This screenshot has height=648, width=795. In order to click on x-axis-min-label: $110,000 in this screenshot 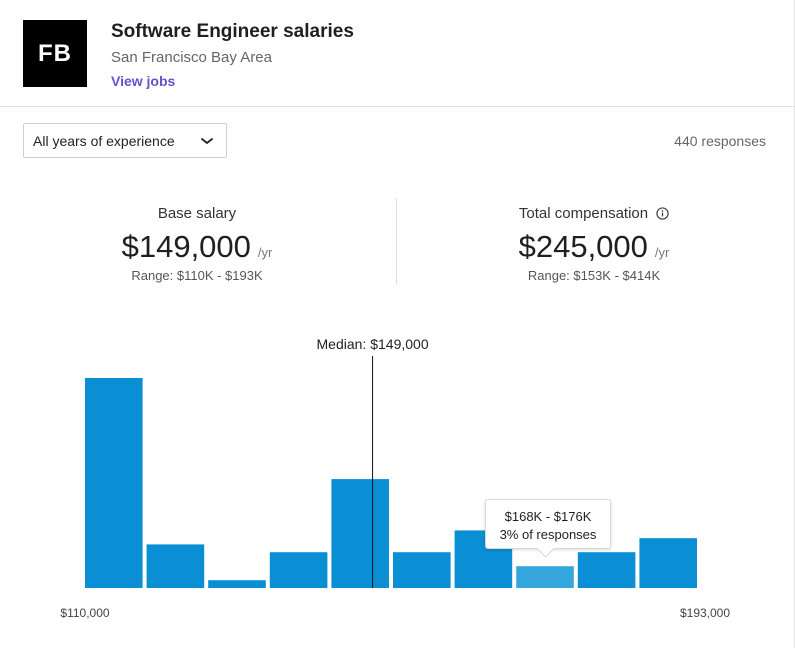, I will do `click(84, 613)`.